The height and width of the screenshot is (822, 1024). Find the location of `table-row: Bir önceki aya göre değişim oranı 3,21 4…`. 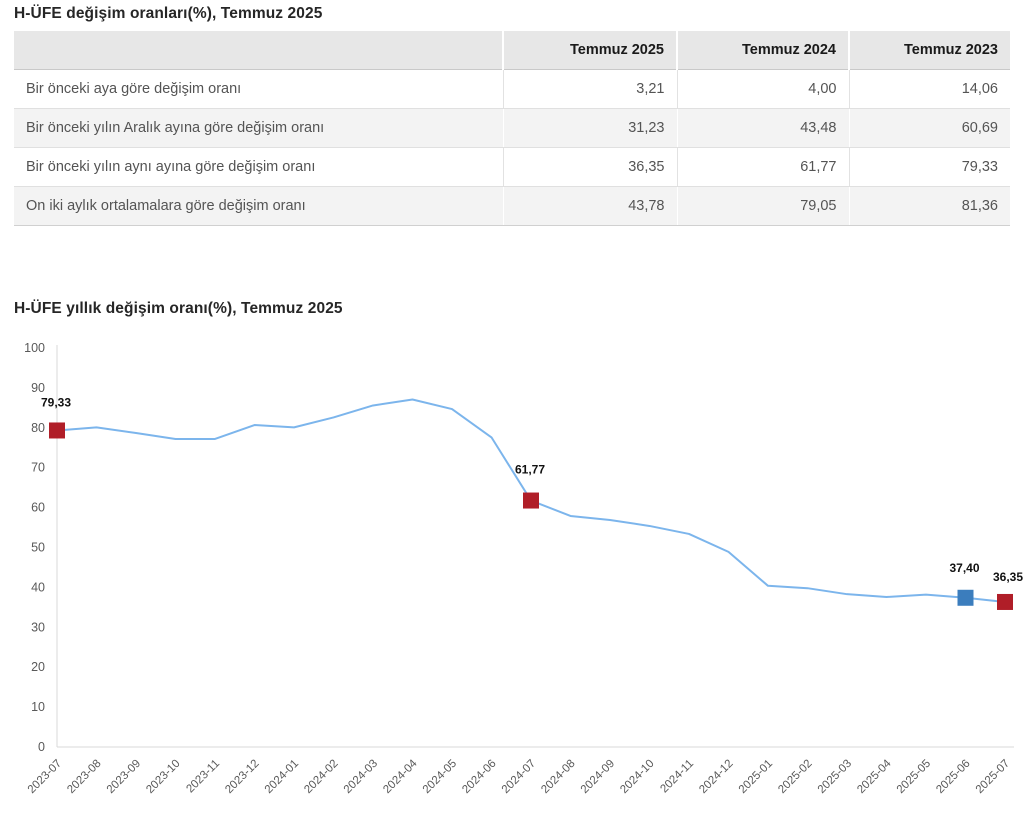

table-row: Bir önceki aya göre değişim oranı 3,21 4… is located at coordinates (512, 89).